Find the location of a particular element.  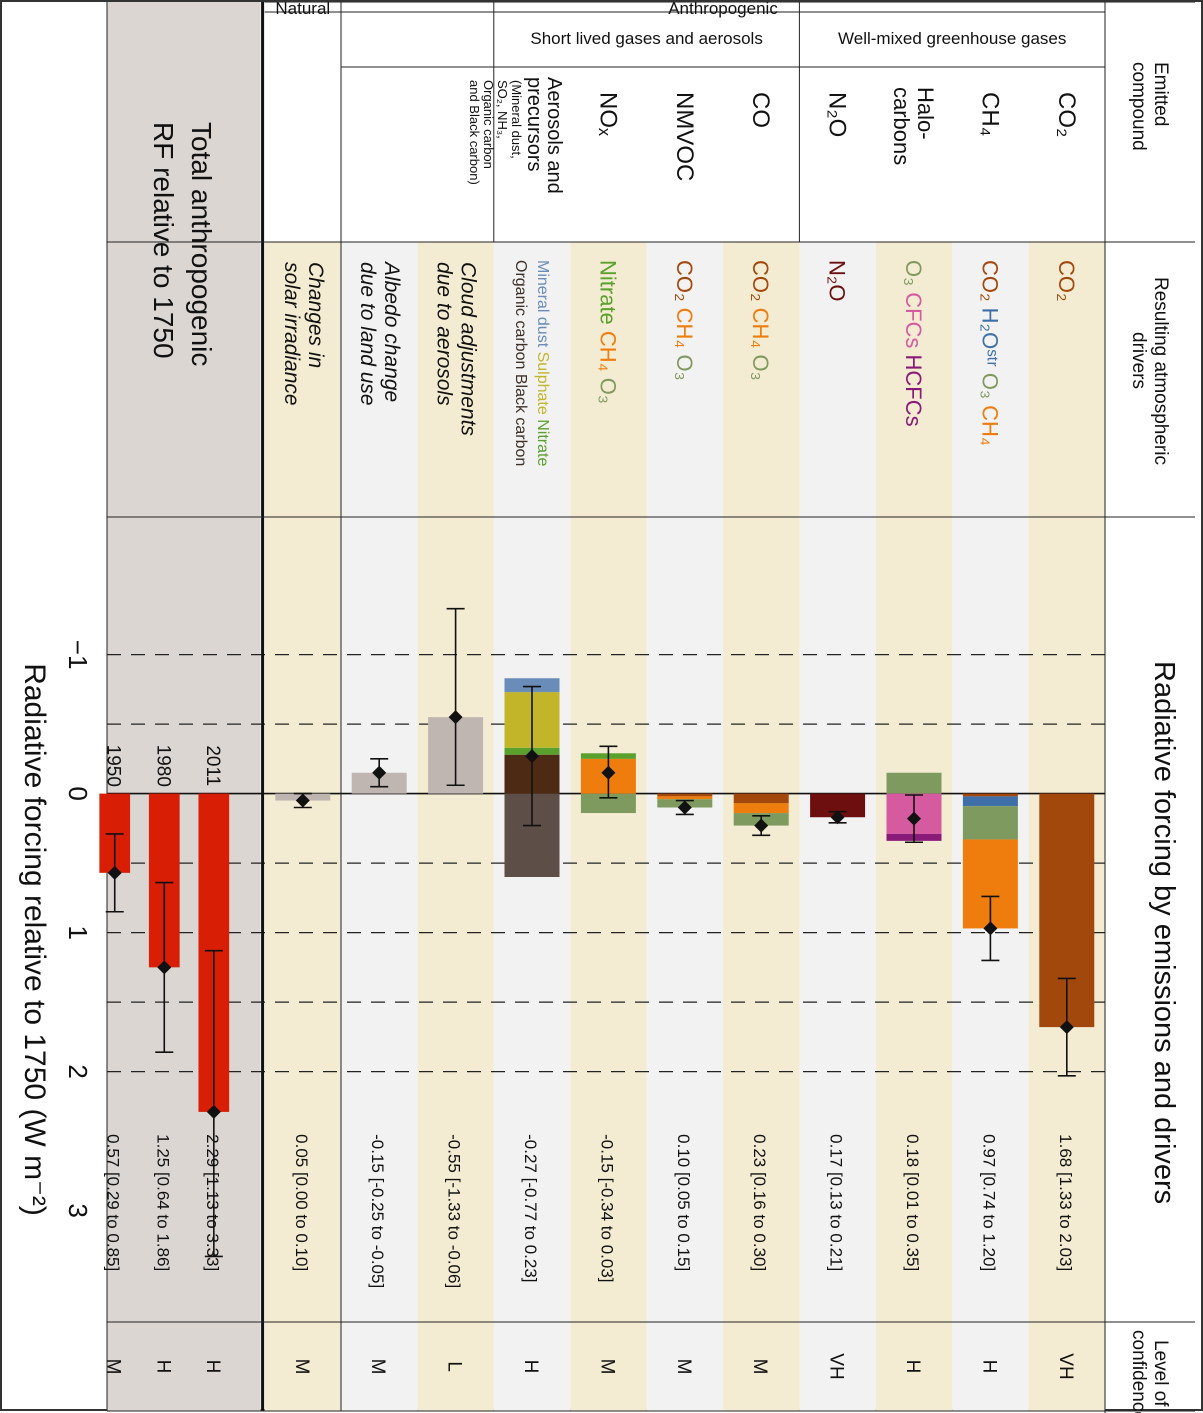

x-tick-label: 1 is located at coordinates (78, 932).